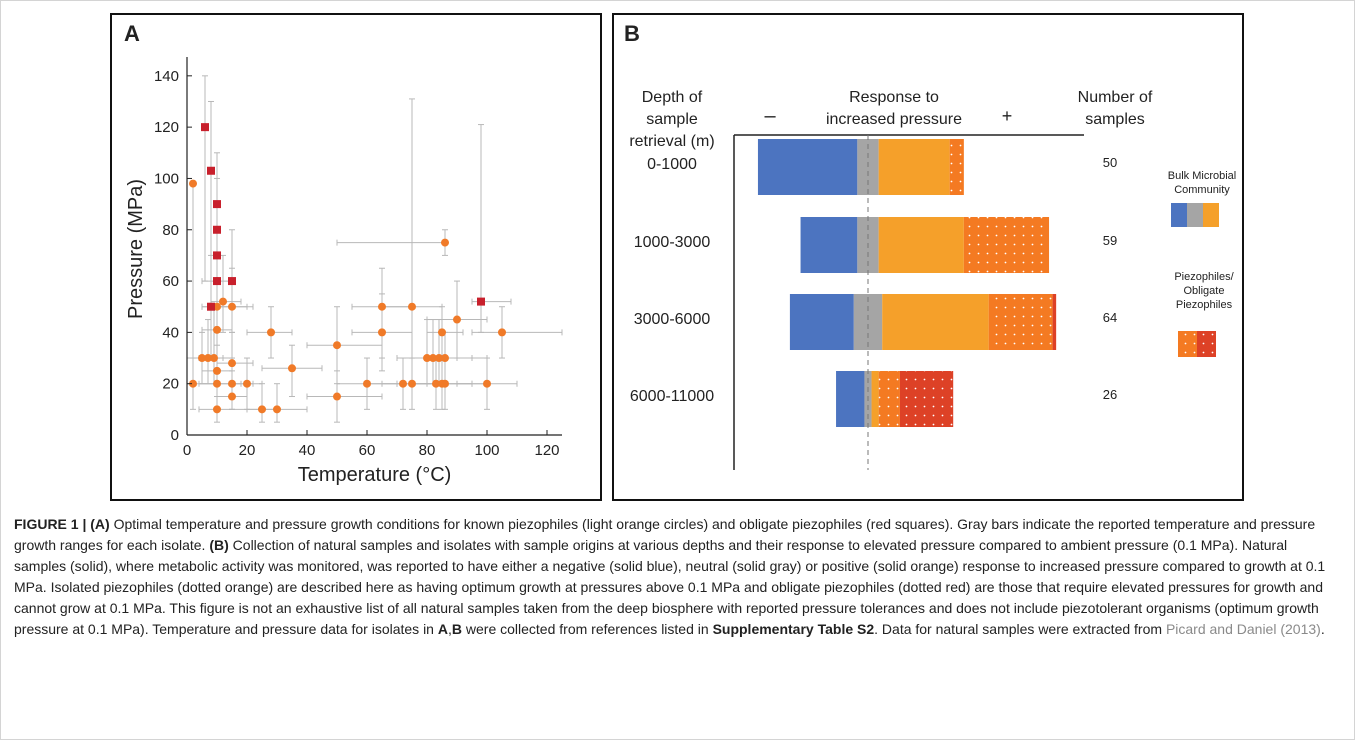  Describe the element at coordinates (1202, 176) in the screenshot. I see `legend-label-bulk: Bulk Microbial` at that location.